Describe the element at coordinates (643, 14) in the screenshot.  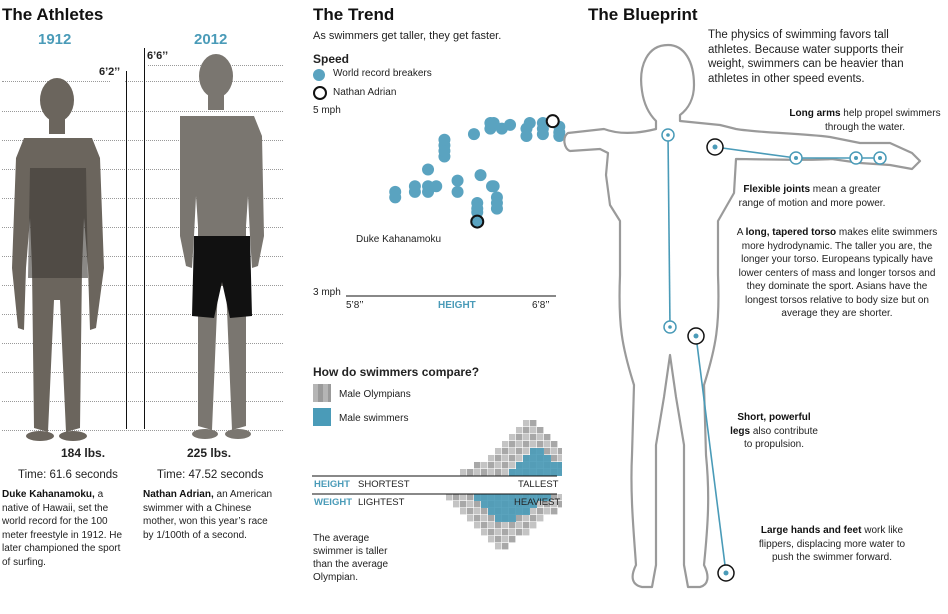
I see `blueprint-title: The Blueprint` at that location.